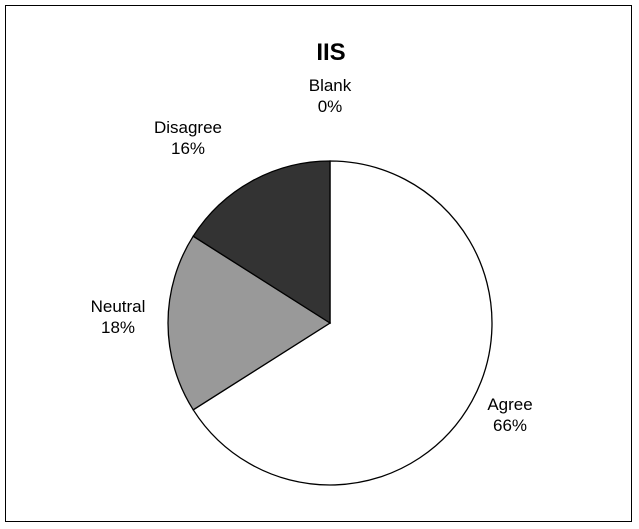 The height and width of the screenshot is (529, 639). What do you see at coordinates (509, 404) in the screenshot?
I see `slice-label-agree: Agree` at bounding box center [509, 404].